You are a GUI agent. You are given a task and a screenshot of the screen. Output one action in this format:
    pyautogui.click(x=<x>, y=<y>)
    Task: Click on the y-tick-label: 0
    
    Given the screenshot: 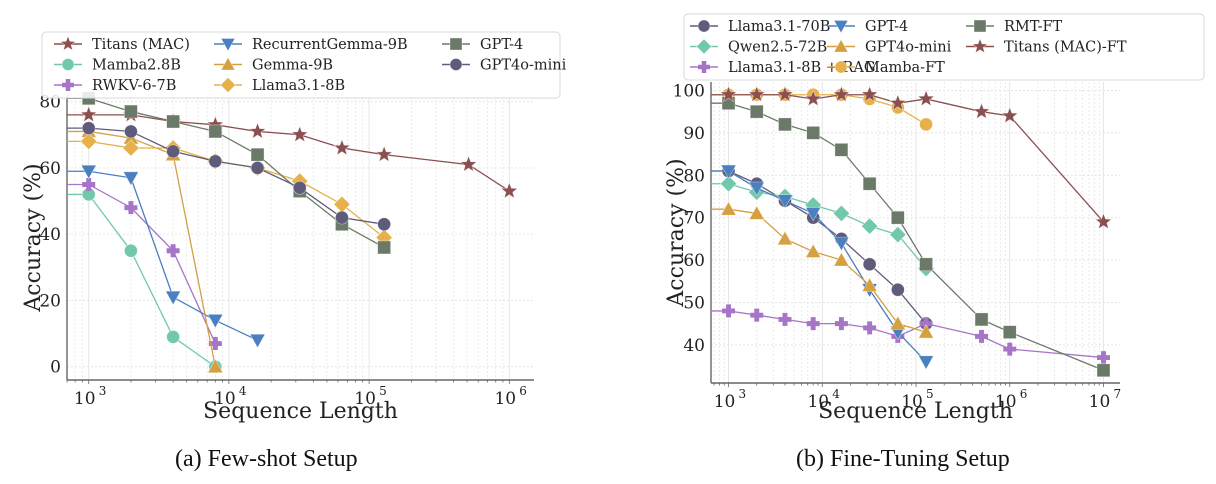 What is the action you would take?
    pyautogui.click(x=55, y=368)
    